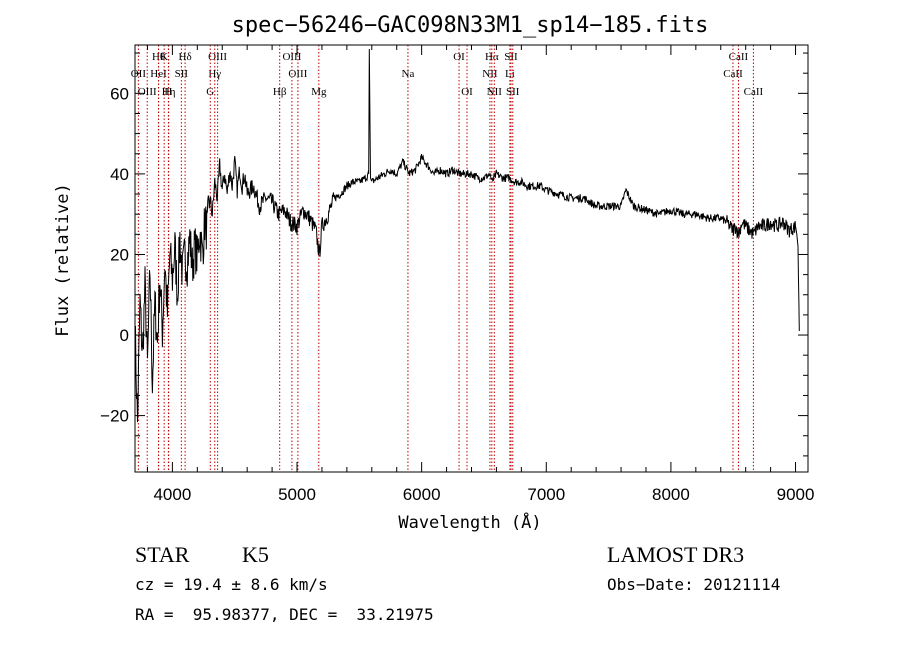 This screenshot has height=649, width=900. Describe the element at coordinates (297, 494) in the screenshot. I see `x-tick-label: 5000` at that location.